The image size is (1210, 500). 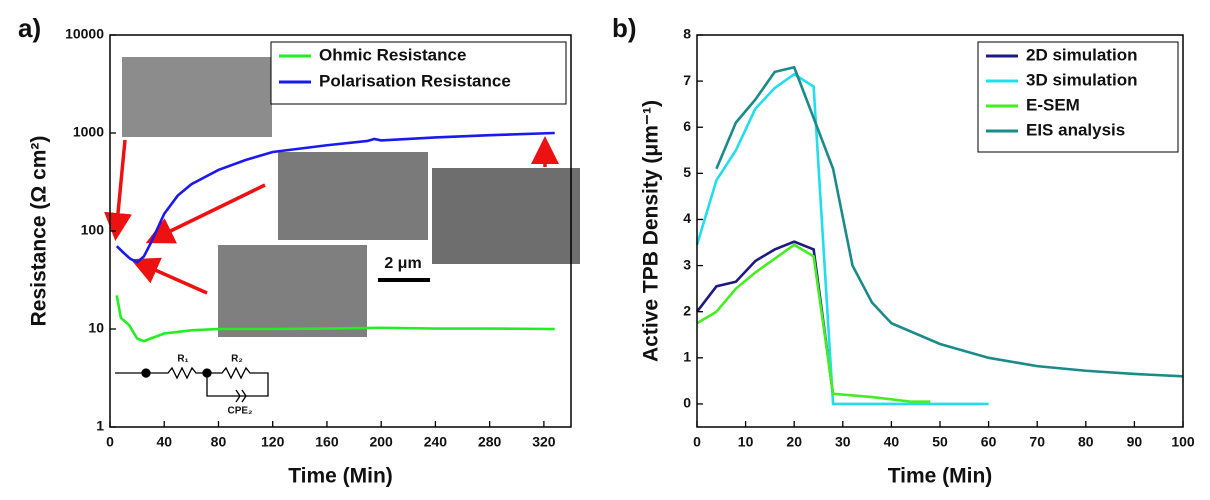 I want to click on y-tick-label: 6, so click(x=687, y=126).